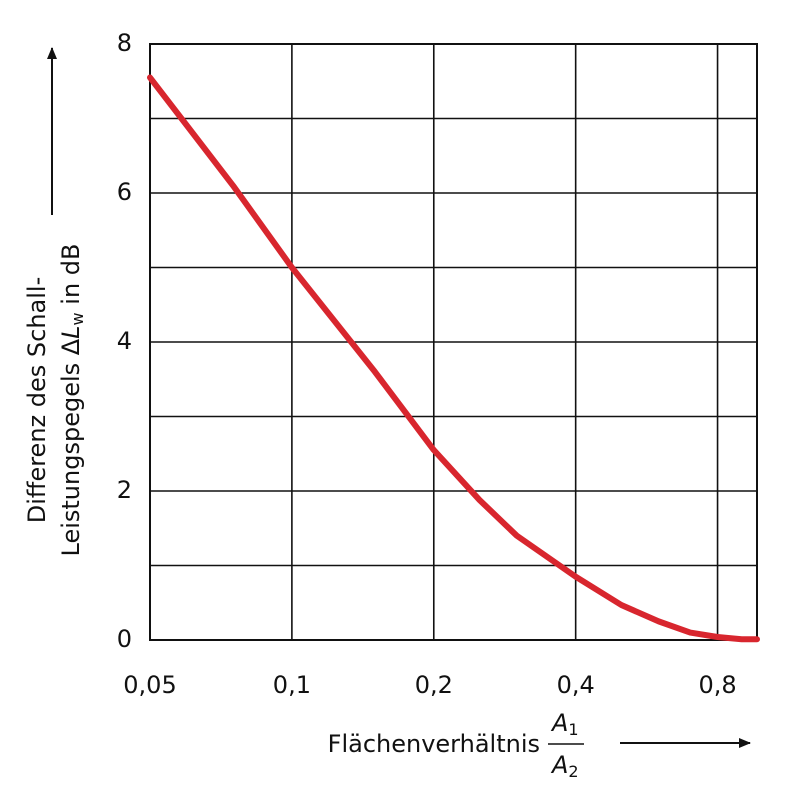 The height and width of the screenshot is (802, 800). I want to click on y-tick-label: 6, so click(124, 192).